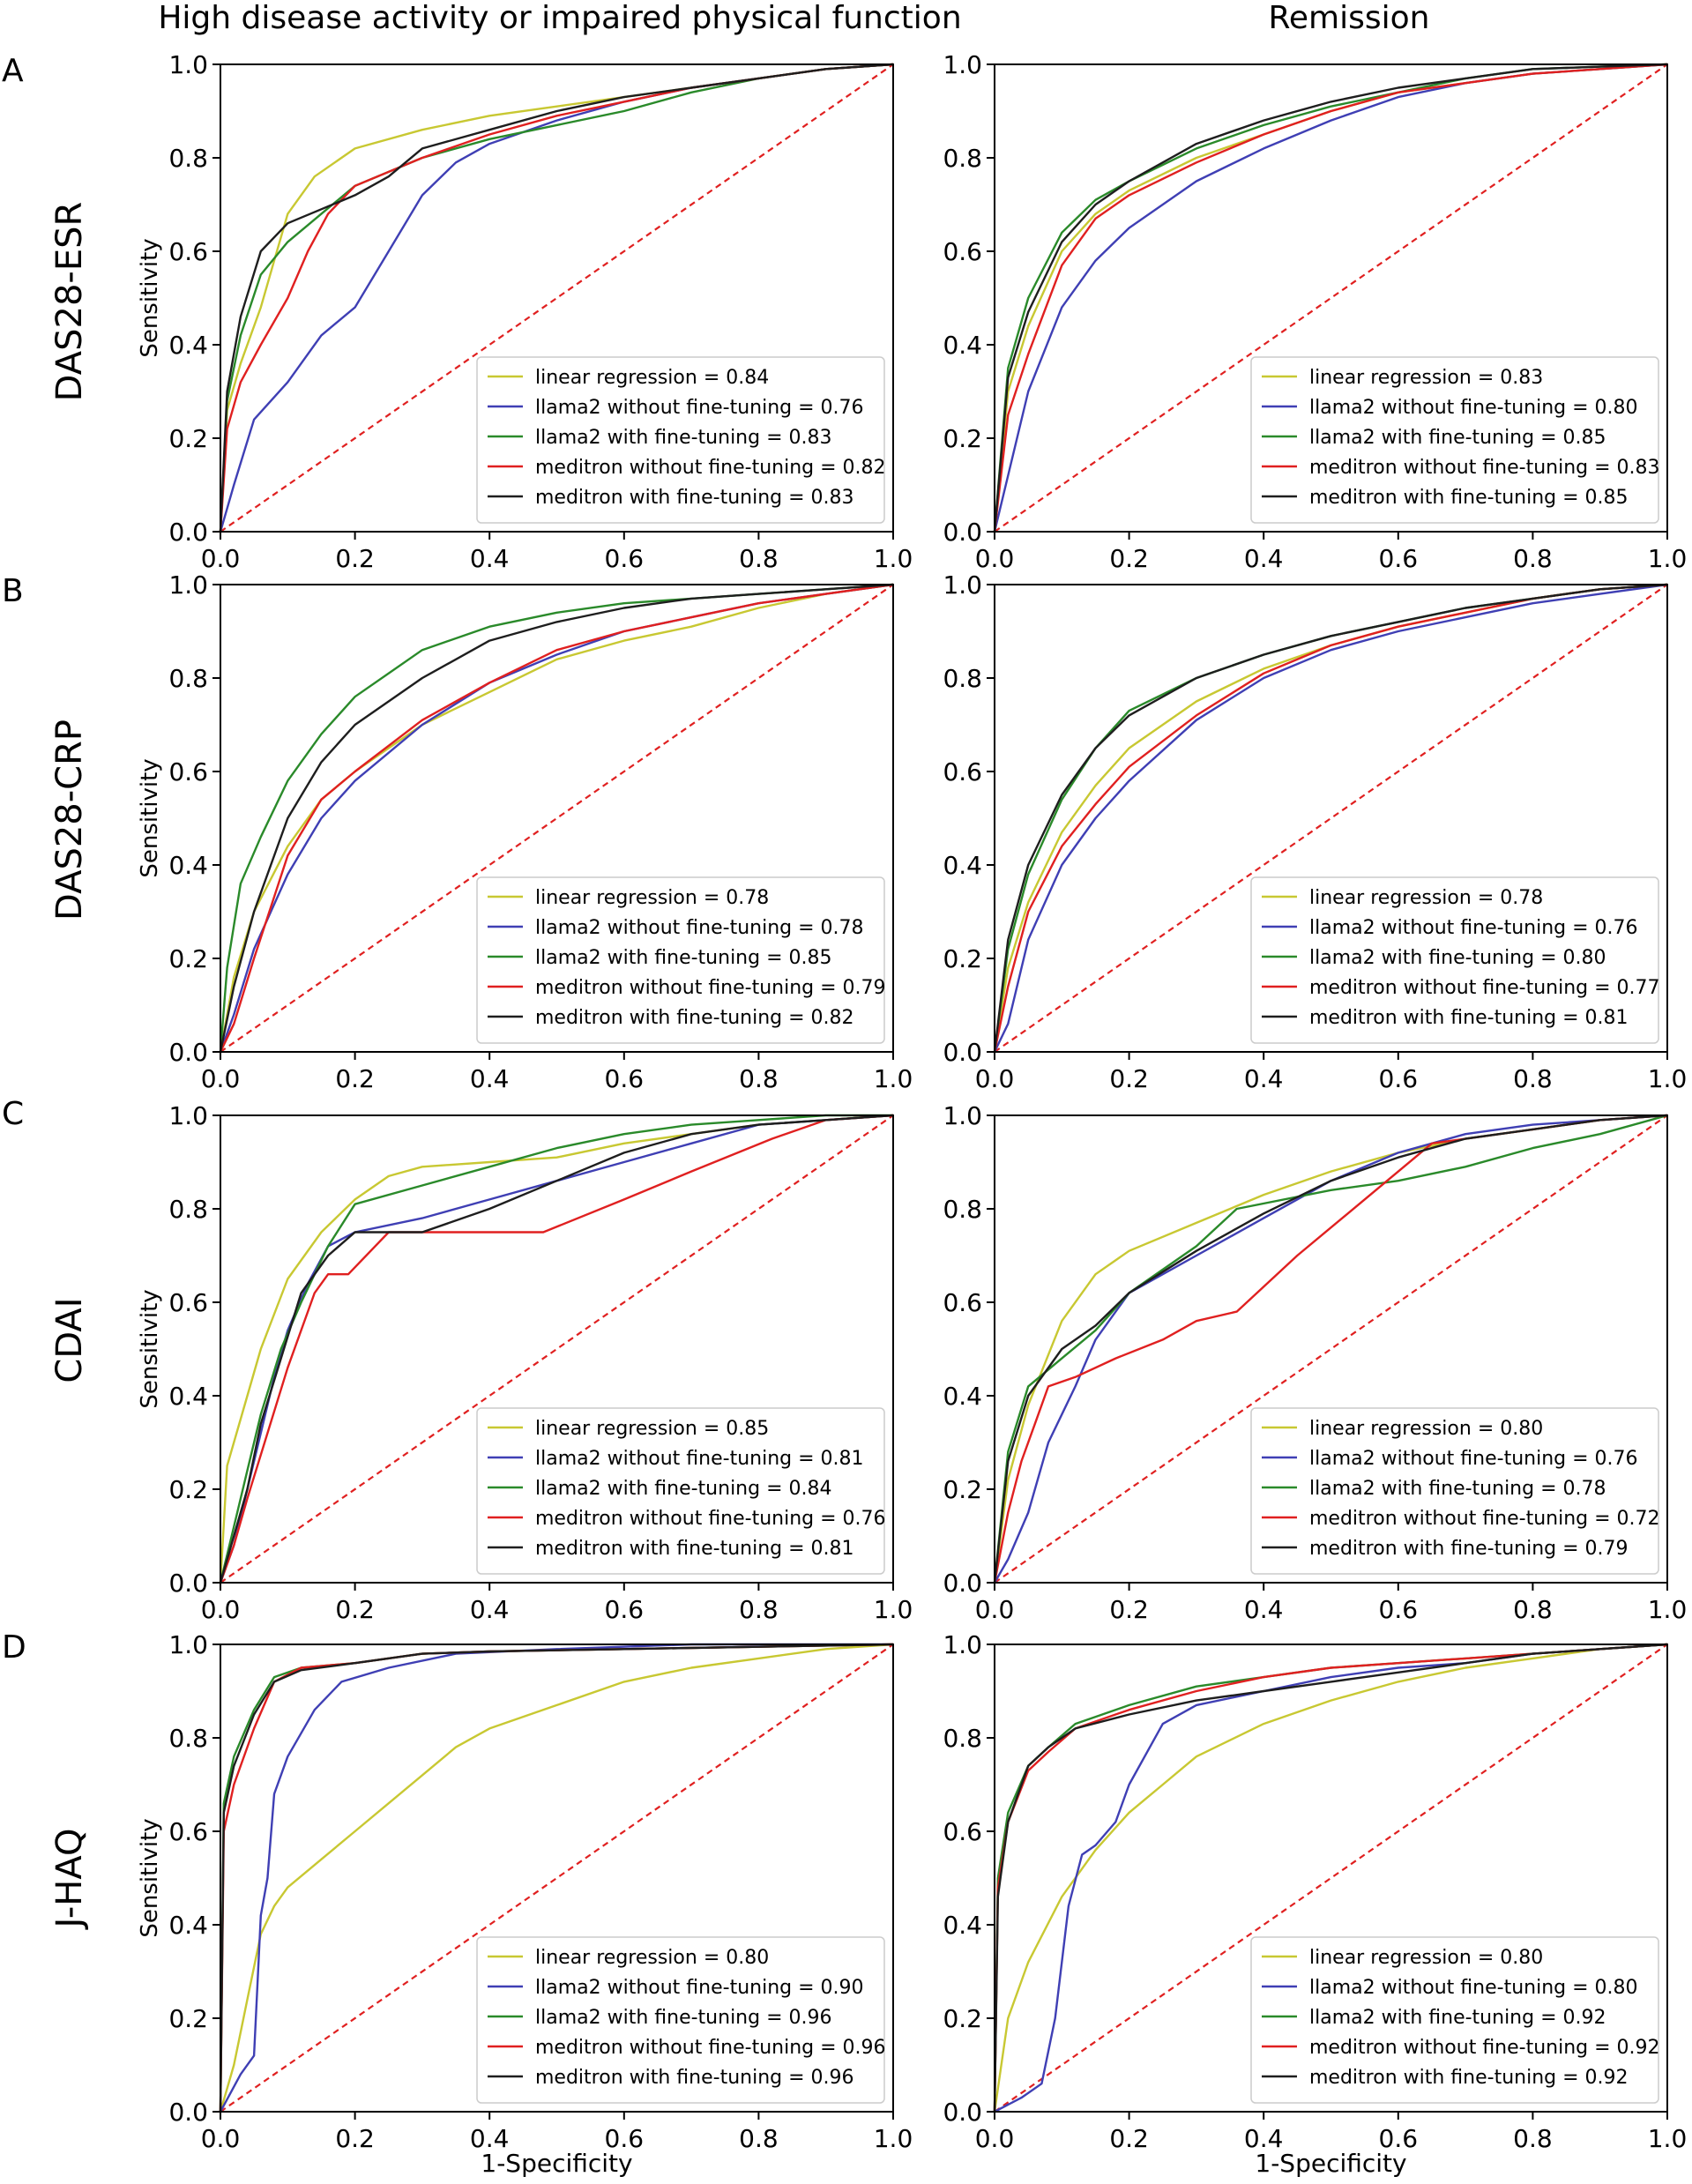 The width and height of the screenshot is (1692, 2184). What do you see at coordinates (150, 1877) in the screenshot?
I see `y-axis-label: Sensitivity` at bounding box center [150, 1877].